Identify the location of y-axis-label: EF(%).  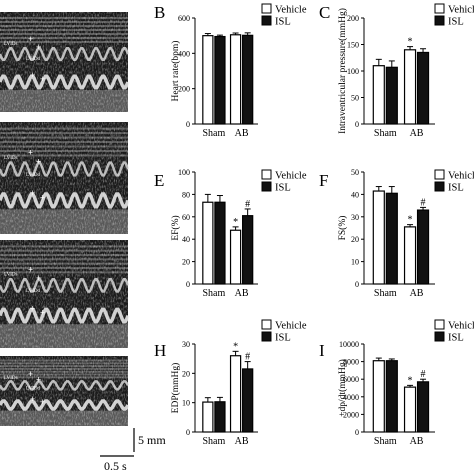
(175, 227).